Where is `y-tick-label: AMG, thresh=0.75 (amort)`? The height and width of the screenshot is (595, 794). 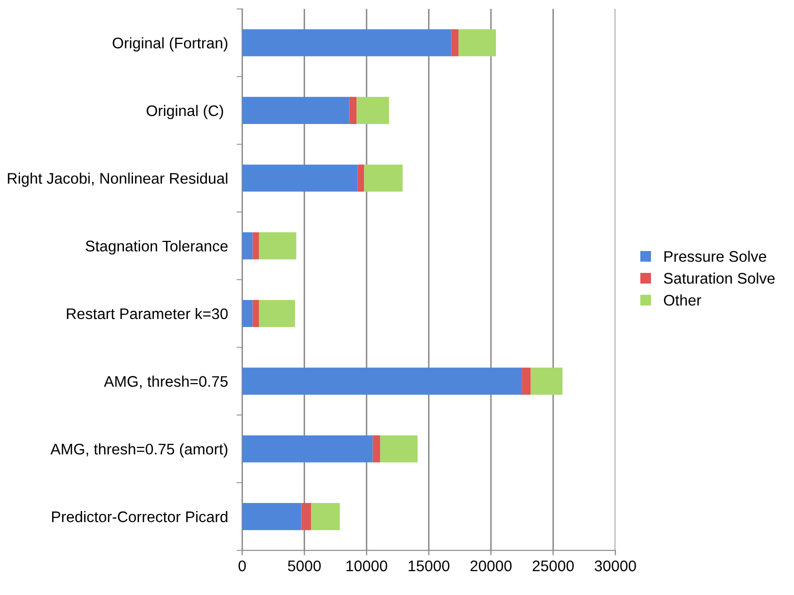
y-tick-label: AMG, thresh=0.75 (amort) is located at coordinates (139, 450).